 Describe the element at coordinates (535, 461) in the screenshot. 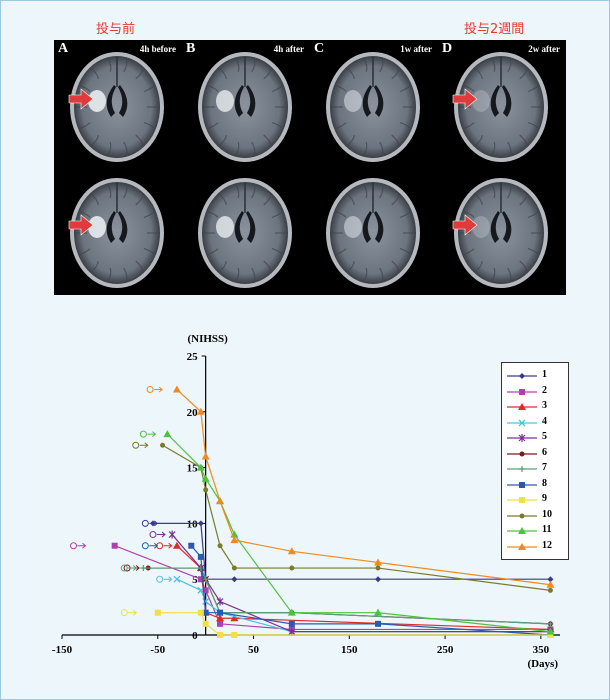

I see `chart-legend: 1 2 3 4 5 6 7 8 9 10 11 12` at that location.